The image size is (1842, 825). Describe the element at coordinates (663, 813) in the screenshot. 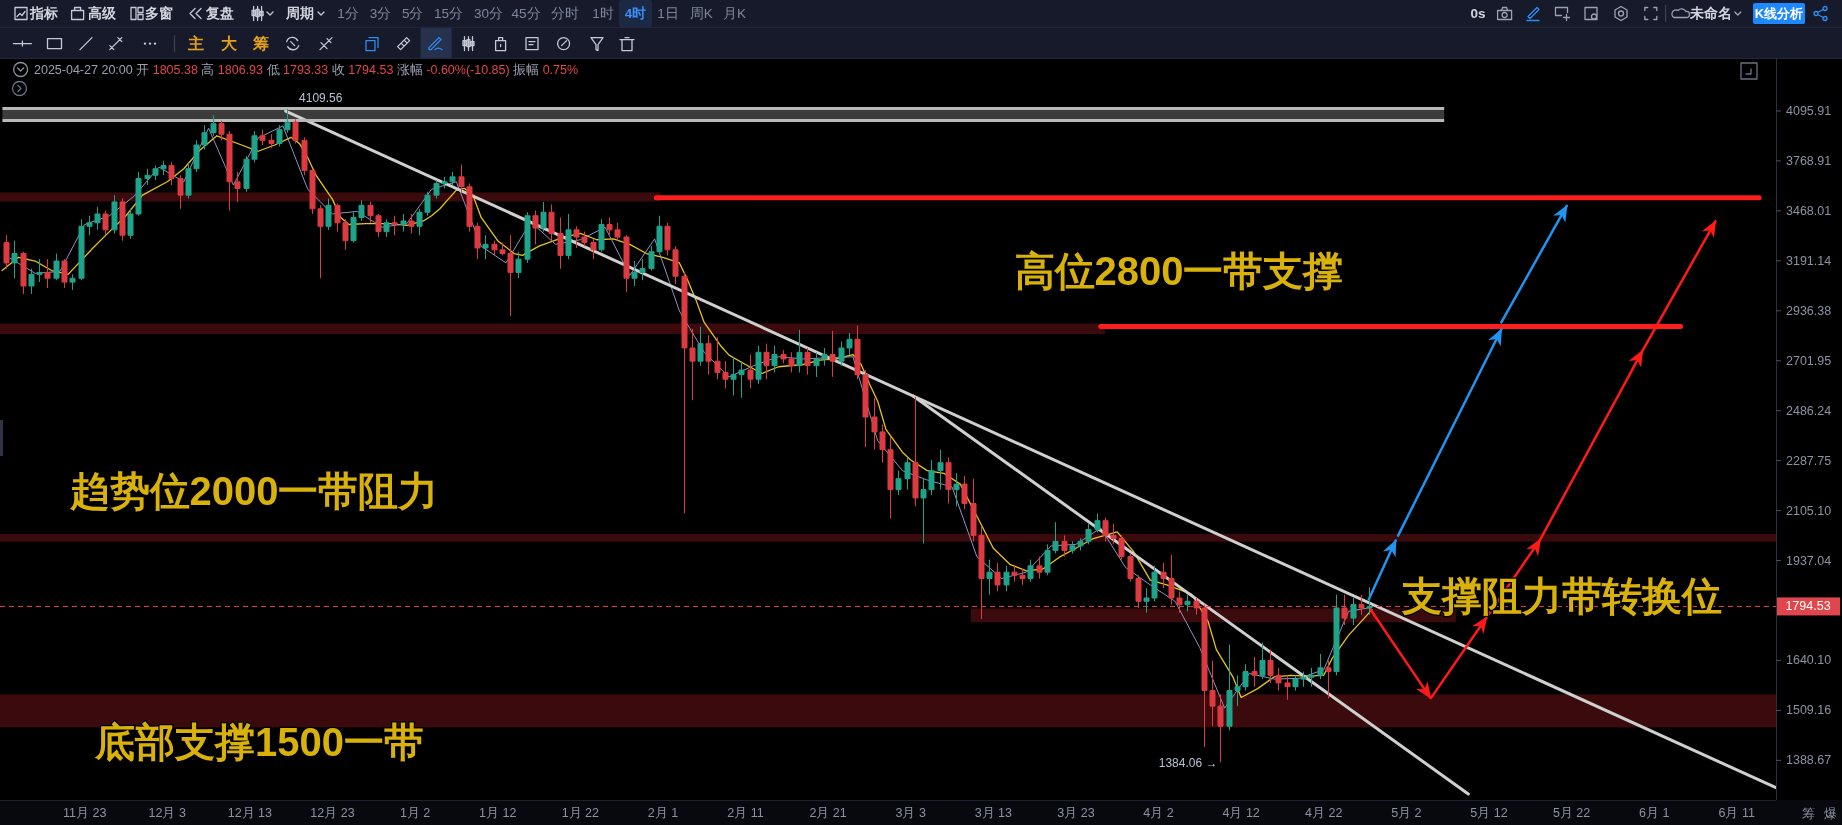

I see `xtick-label: 2月 1` at that location.